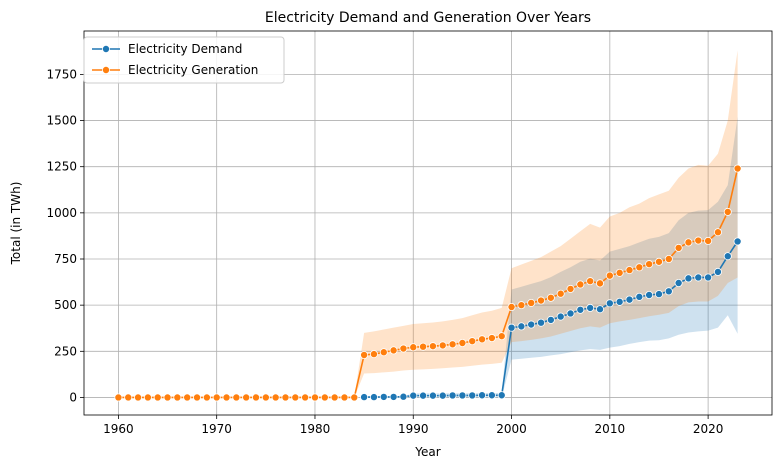  I want to click on y-axis-ticks: 0 250 500 750 1000 1250 1500 1750, so click(65, 235).